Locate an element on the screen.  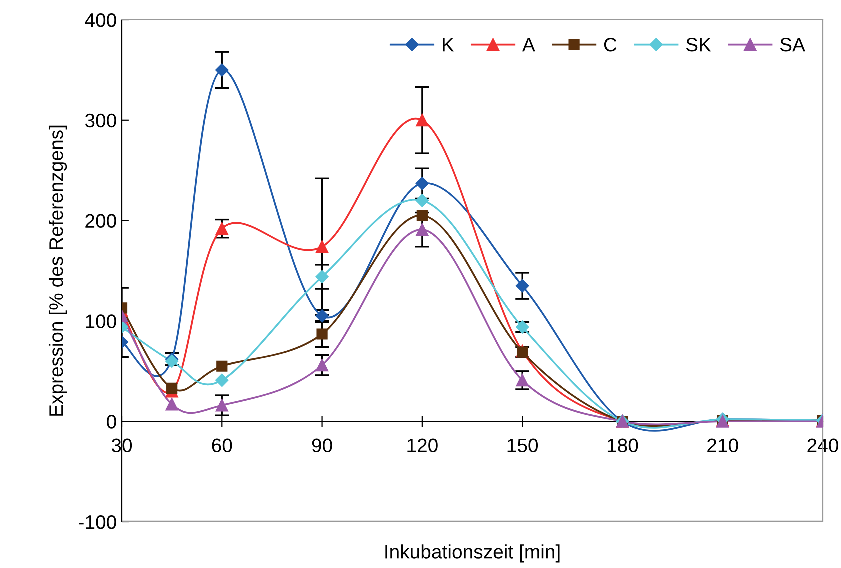
y-tick-label: 400 is located at coordinates (100, 20).